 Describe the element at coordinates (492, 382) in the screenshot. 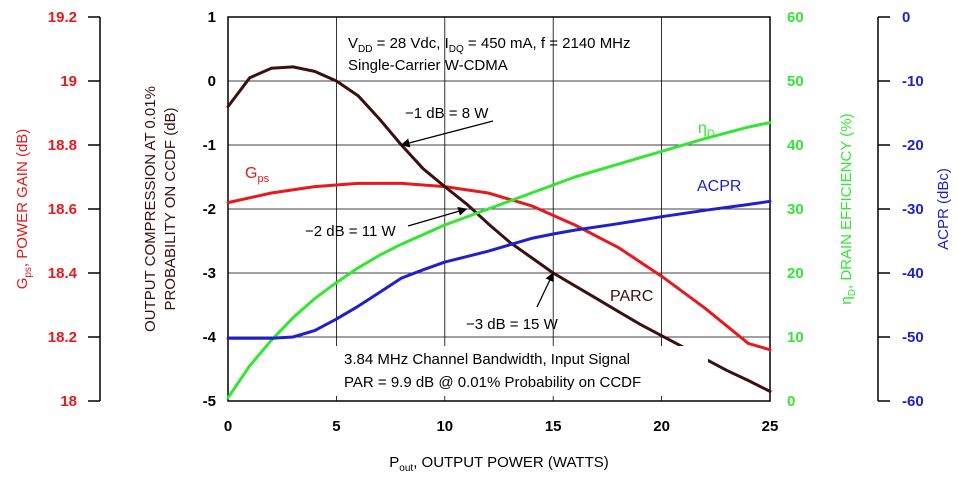

I see `signal-info-line2: PAR = 9.9 dB @ 0.01% Probability on CCDF` at that location.